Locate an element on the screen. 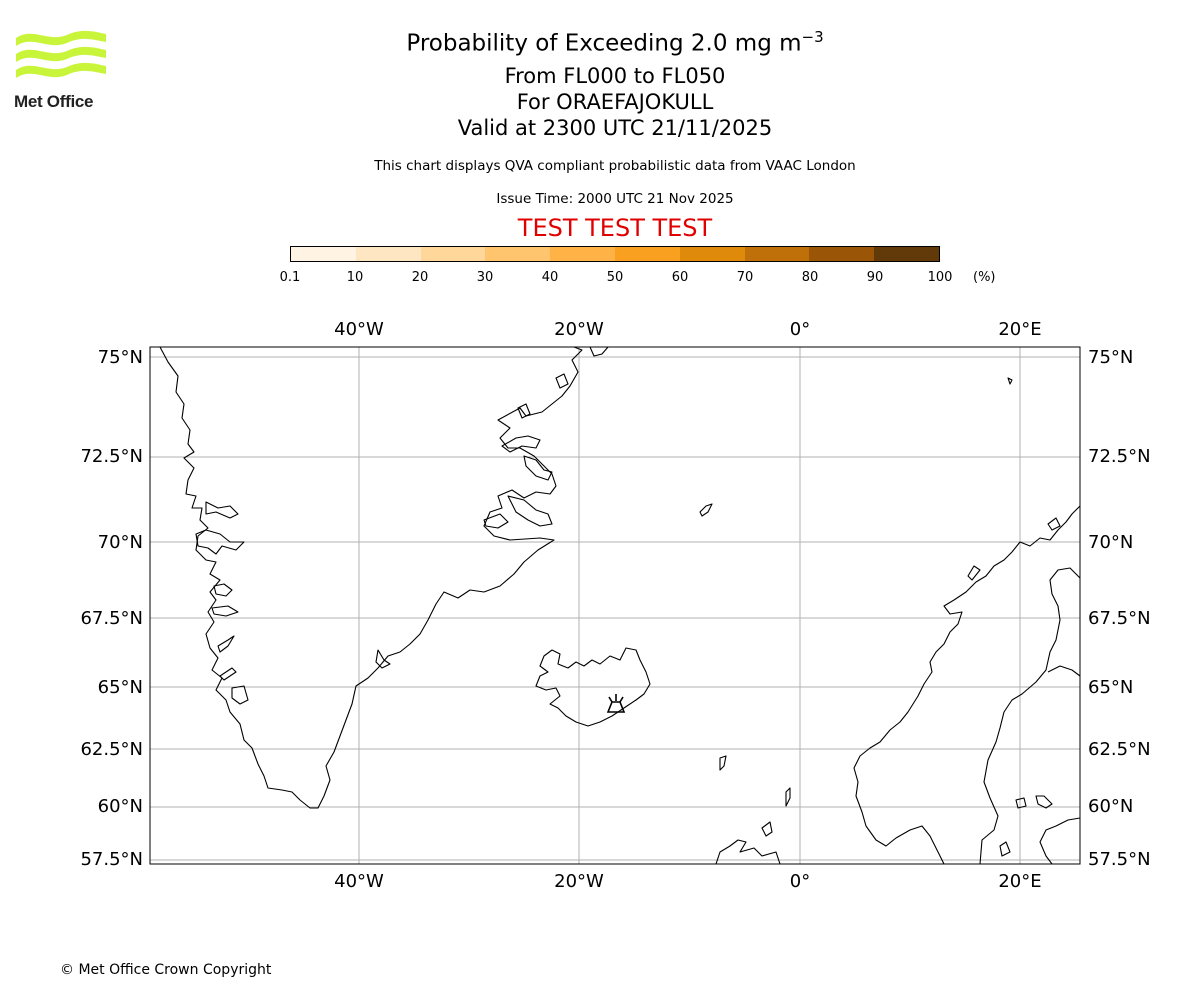 The width and height of the screenshot is (1200, 1000). lat-label-left: 60°N is located at coordinates (120, 806).